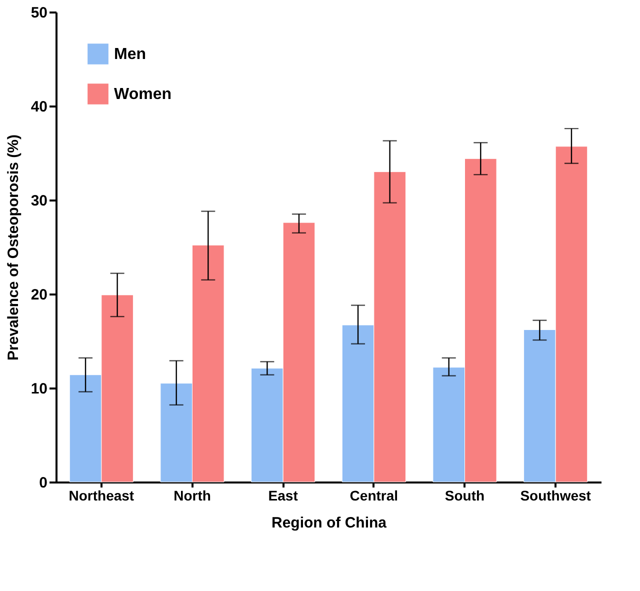 The height and width of the screenshot is (591, 640). Describe the element at coordinates (13, 247) in the screenshot. I see `y-axis-title: Prevalence of Osteoporosis (%)` at that location.